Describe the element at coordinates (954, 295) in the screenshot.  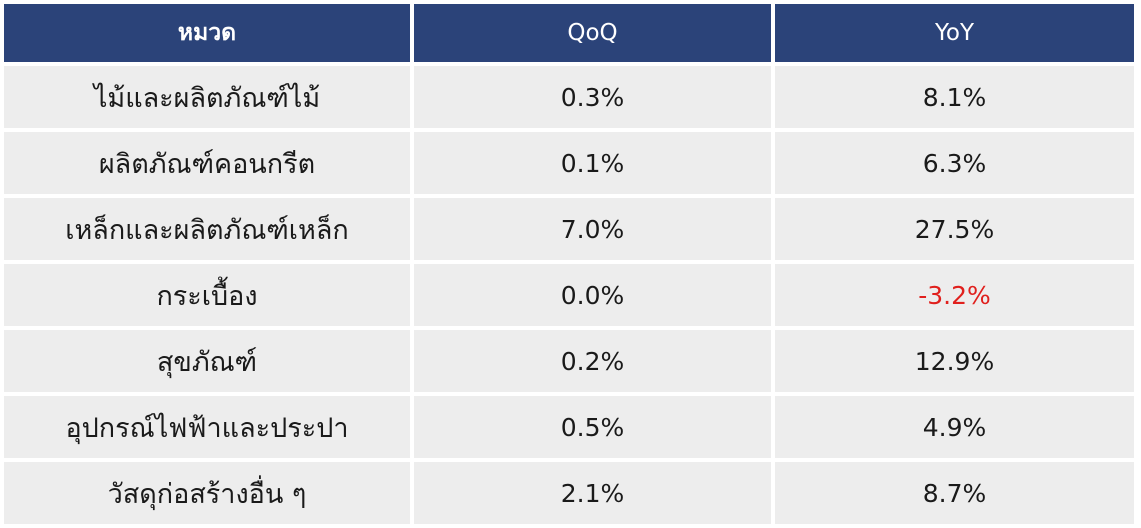
I see `yoy-cell-negative: -3.2%` at that location.